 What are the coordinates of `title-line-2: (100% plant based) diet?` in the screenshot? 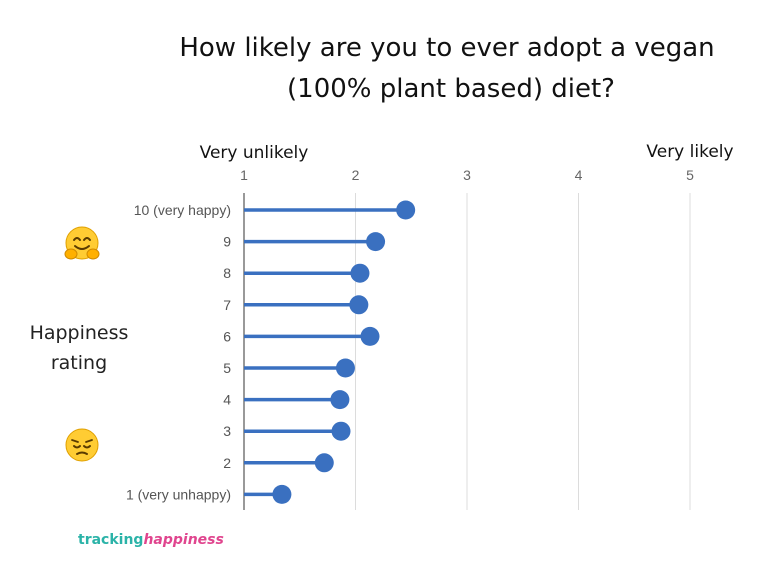 It's located at (451, 89).